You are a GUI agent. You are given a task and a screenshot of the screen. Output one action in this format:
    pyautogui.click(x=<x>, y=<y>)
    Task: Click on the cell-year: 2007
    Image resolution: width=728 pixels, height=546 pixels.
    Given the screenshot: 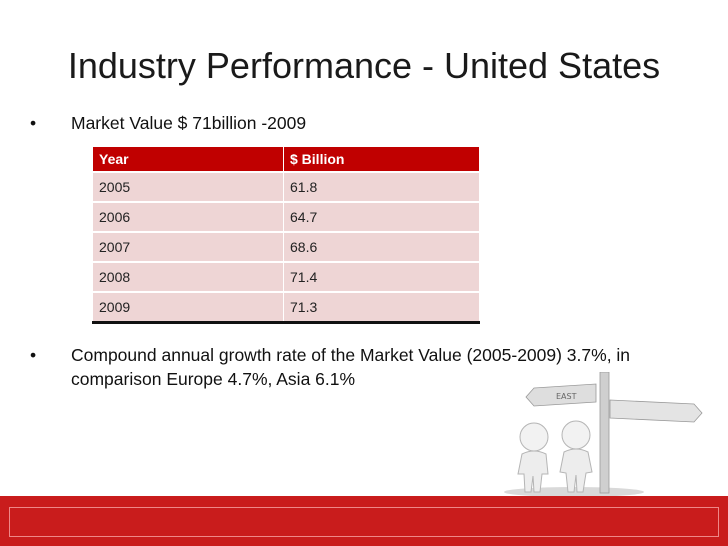 What is the action you would take?
    pyautogui.click(x=188, y=247)
    